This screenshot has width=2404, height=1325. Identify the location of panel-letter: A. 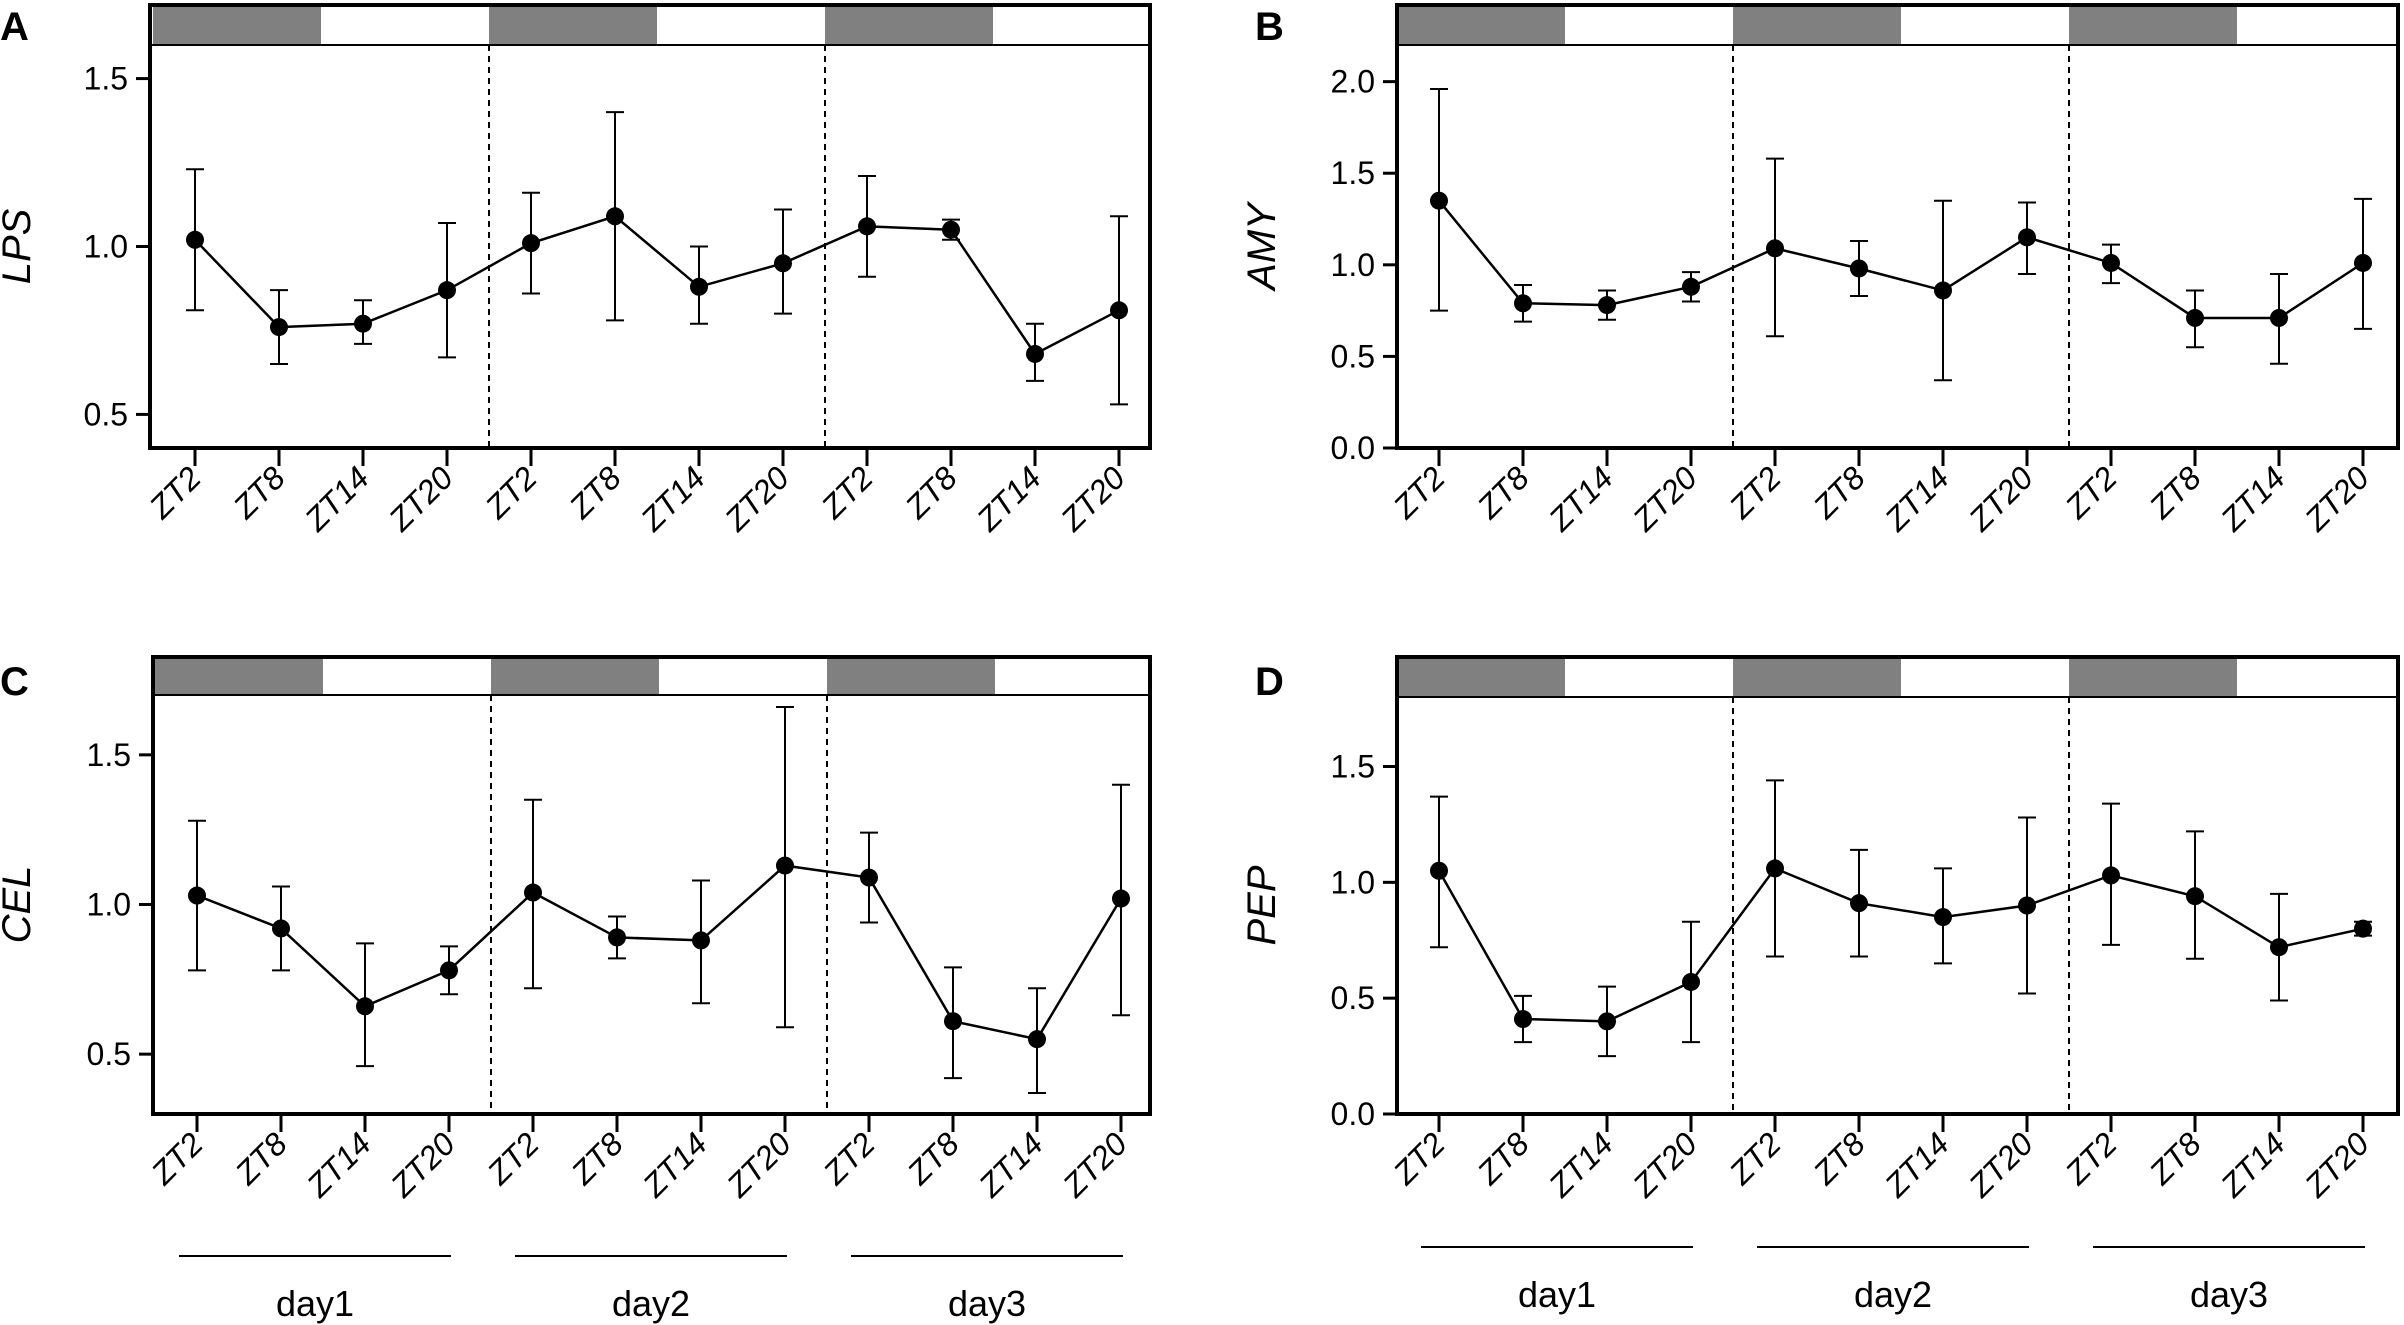
(14, 27).